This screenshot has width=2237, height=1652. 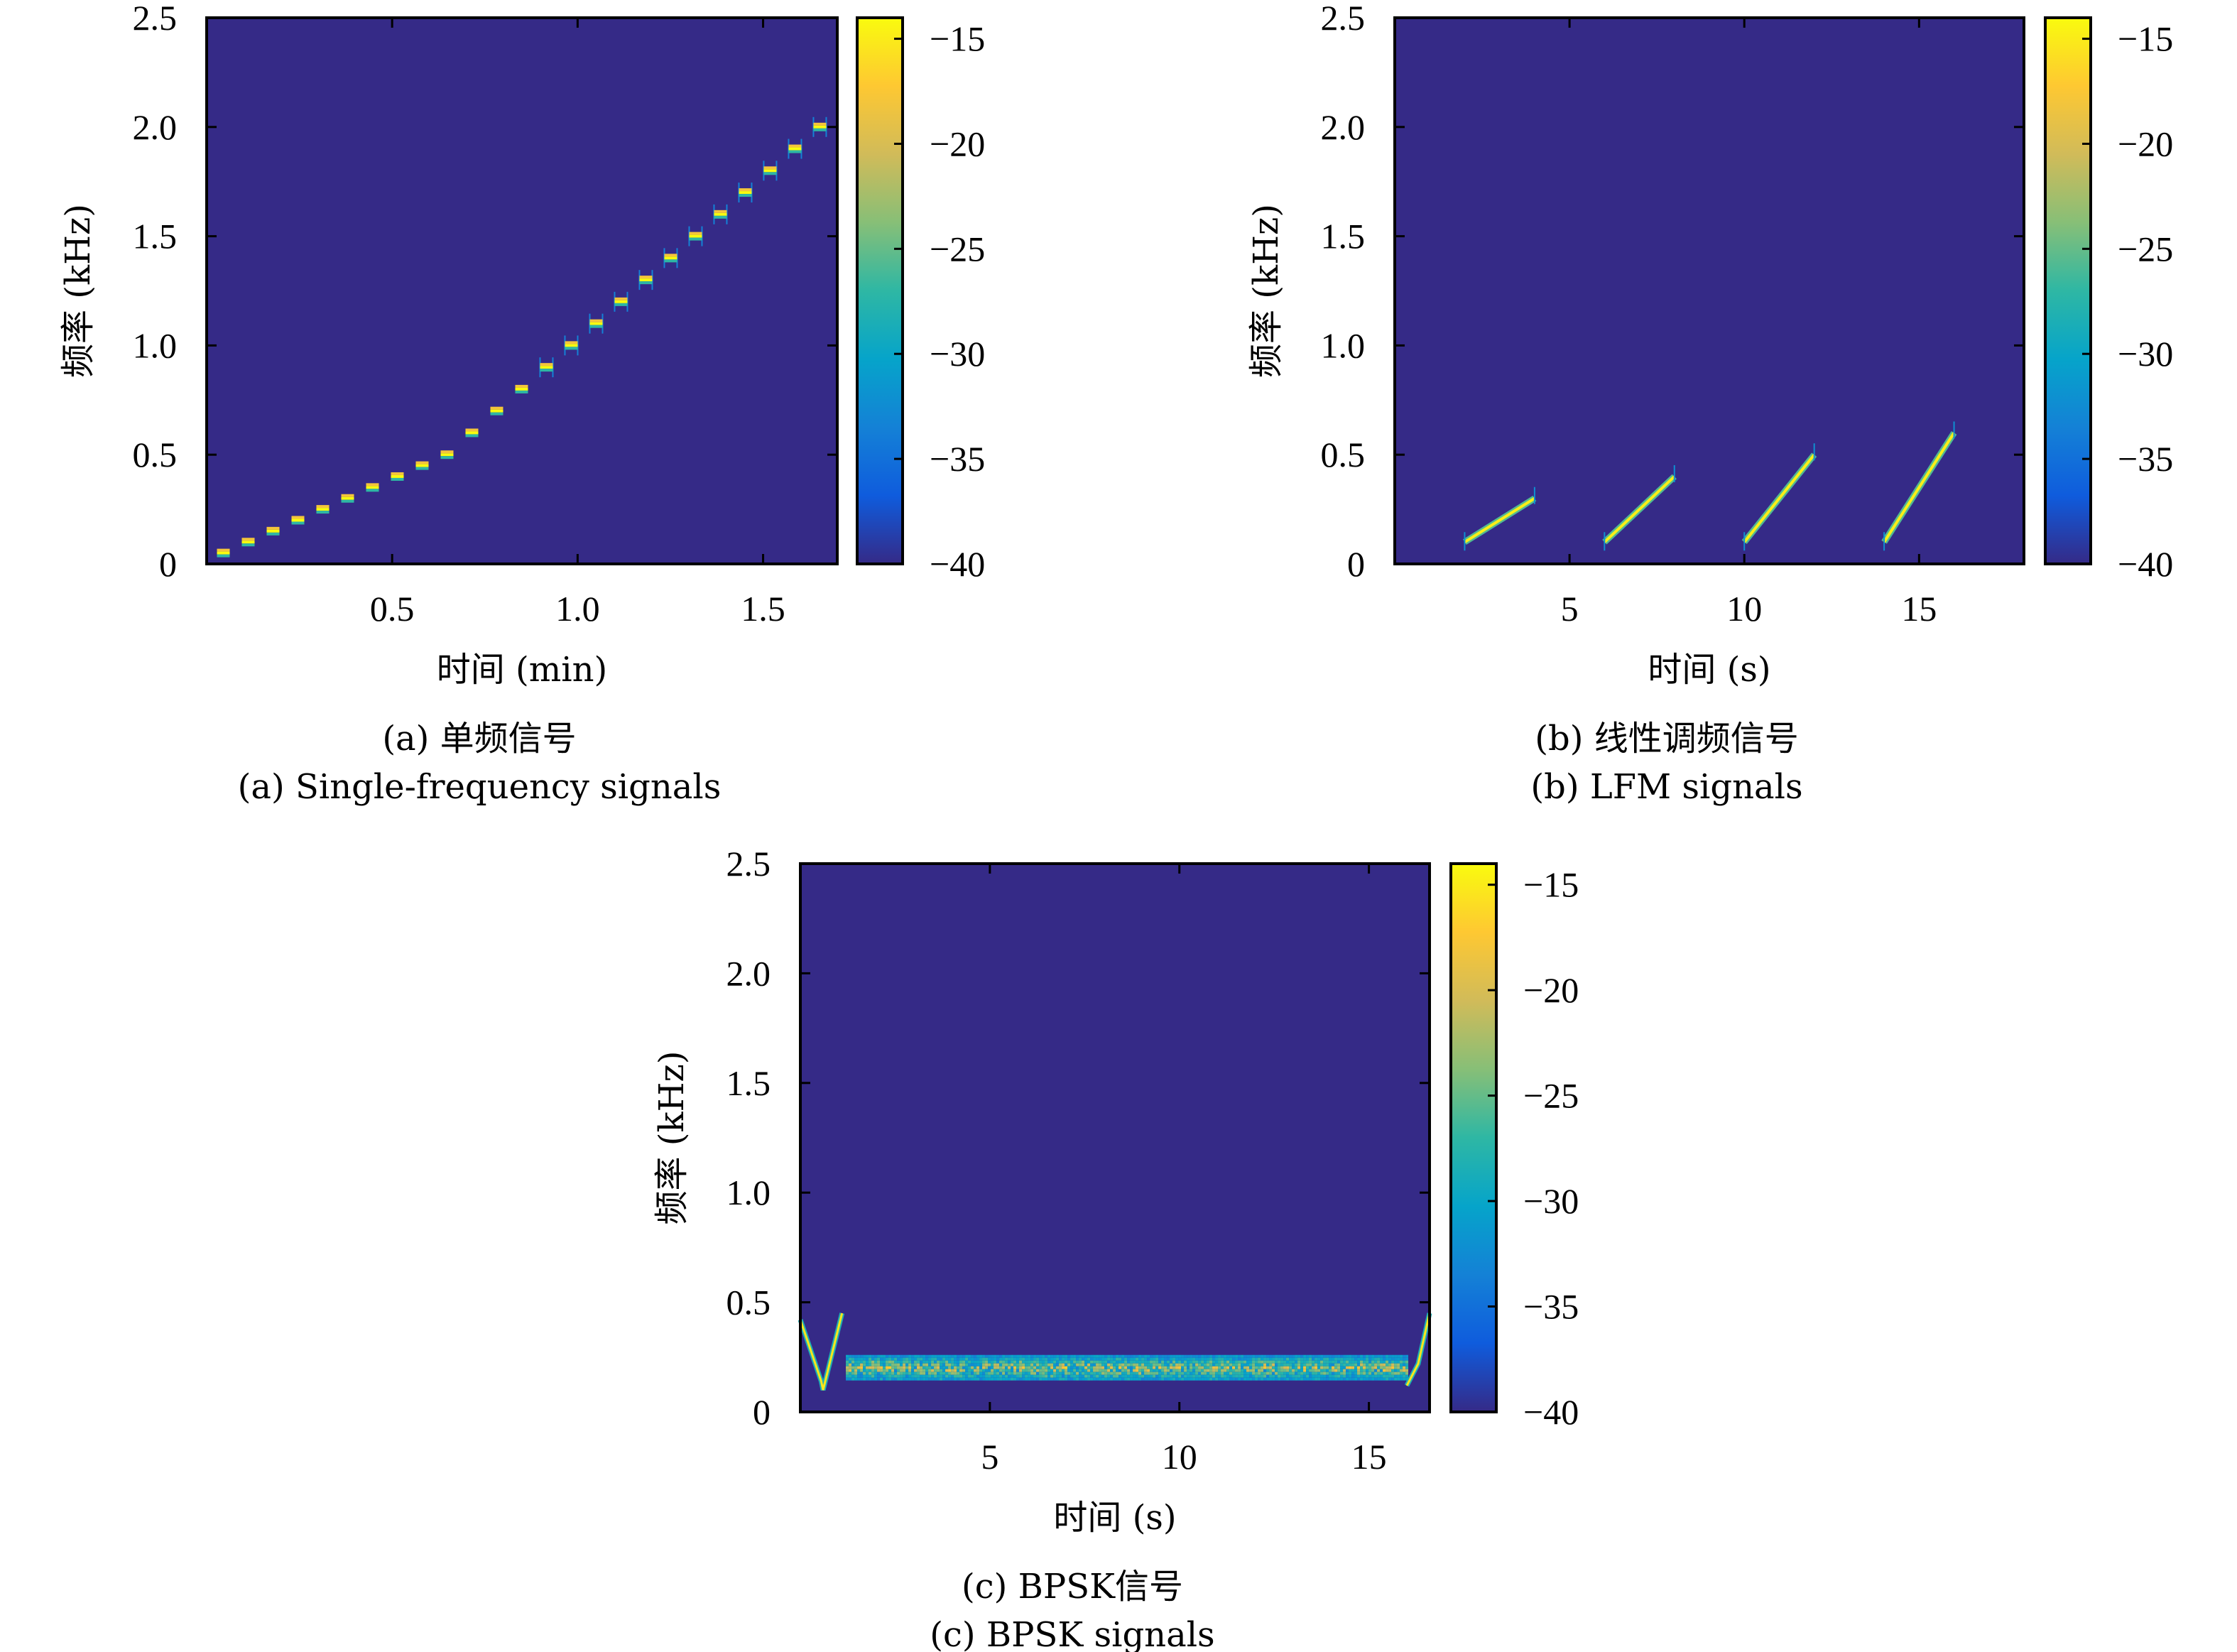 What do you see at coordinates (1551, 1412) in the screenshot?
I see `colorbar-tick-label: −40` at bounding box center [1551, 1412].